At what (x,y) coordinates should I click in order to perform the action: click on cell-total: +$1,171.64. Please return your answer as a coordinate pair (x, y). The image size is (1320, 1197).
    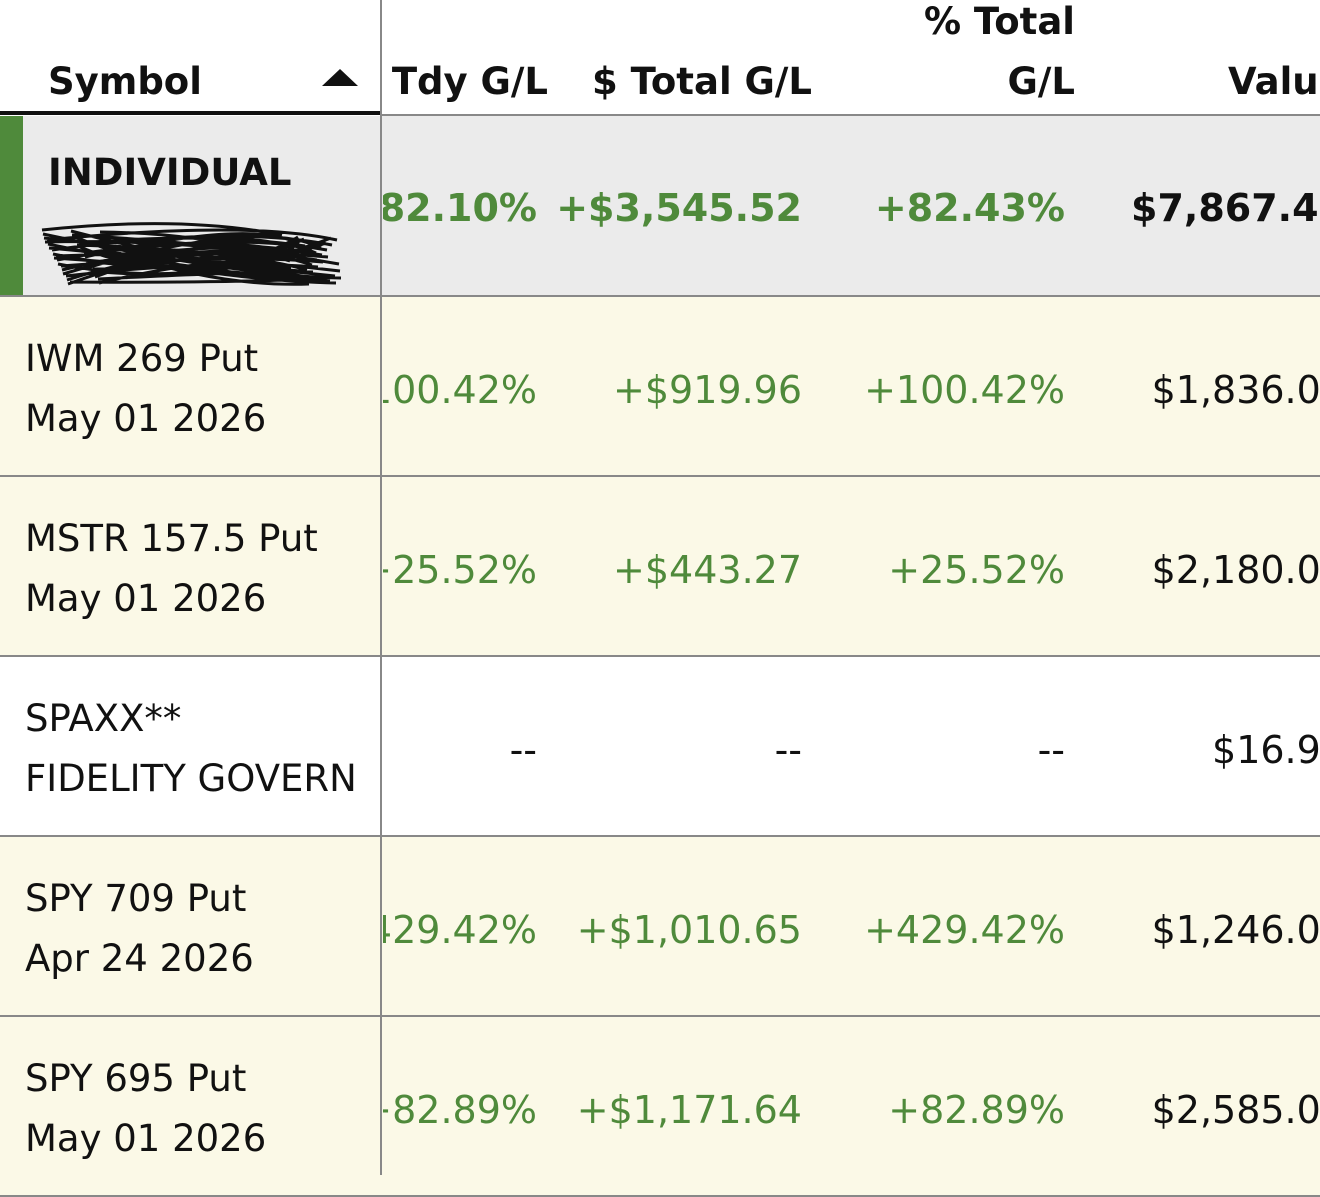
    Looking at the image, I should click on (689, 1110).